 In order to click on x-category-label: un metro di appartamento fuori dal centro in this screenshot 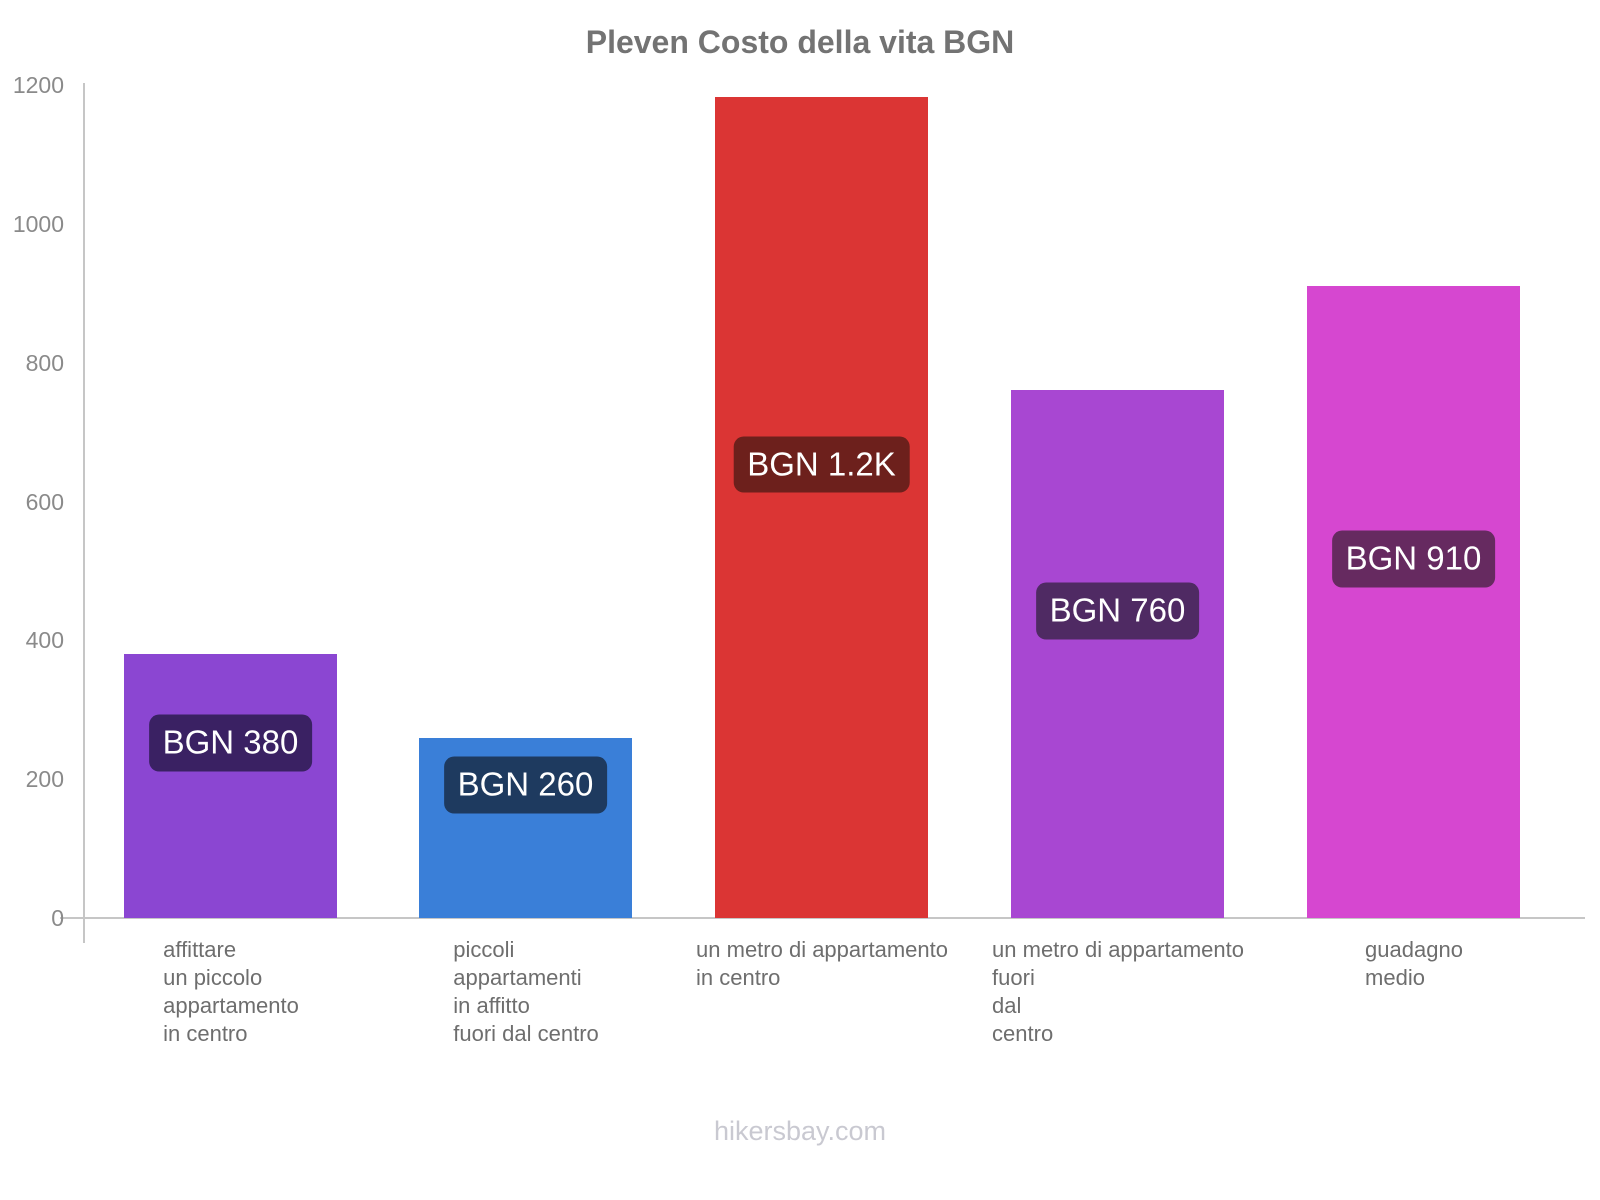, I will do `click(1118, 992)`.